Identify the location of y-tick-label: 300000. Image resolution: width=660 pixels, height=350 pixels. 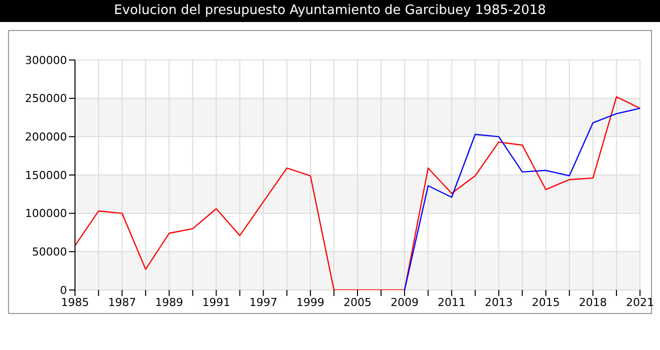
(46, 60).